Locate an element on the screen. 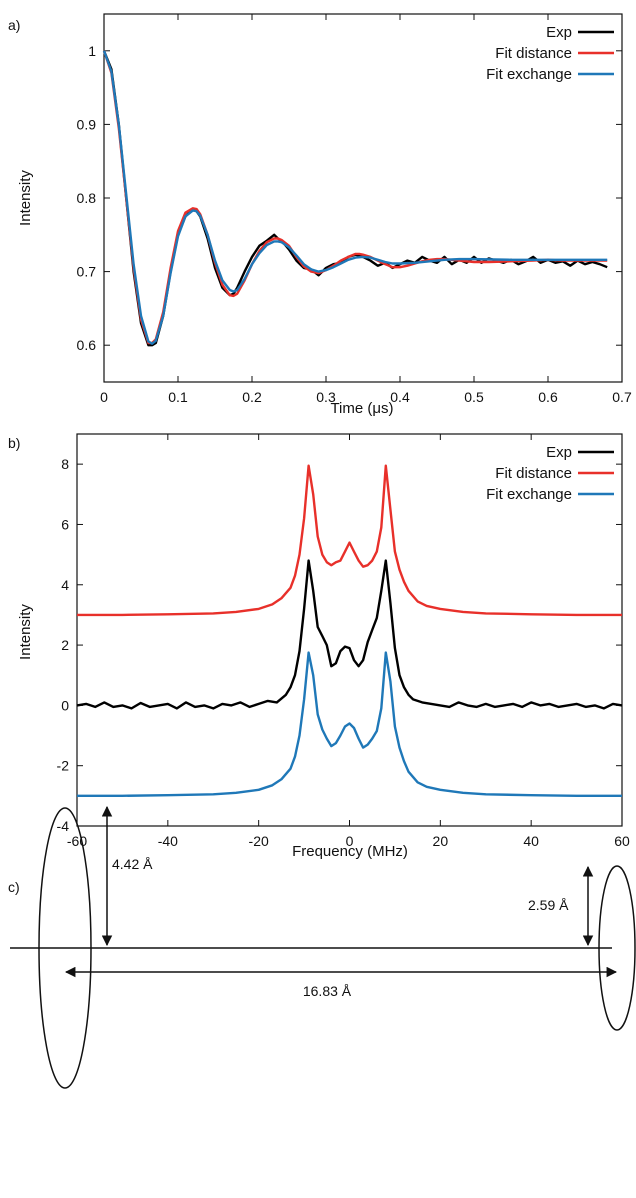 This screenshot has height=1198, width=636. y-tick-label: 0.6 is located at coordinates (87, 345).